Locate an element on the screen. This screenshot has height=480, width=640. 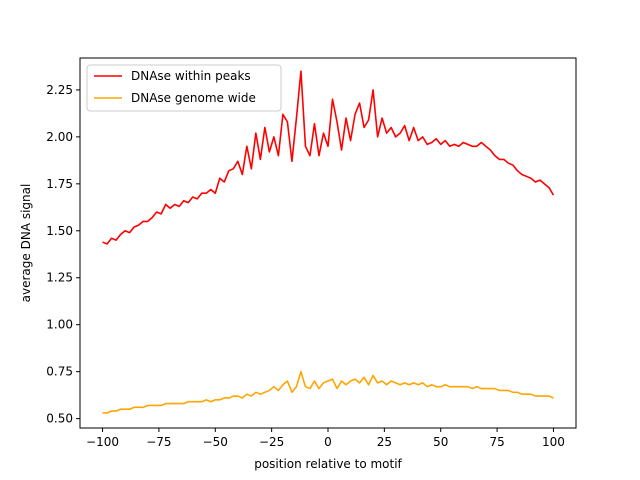
y-tick-label: 0.50 is located at coordinates (59, 419).